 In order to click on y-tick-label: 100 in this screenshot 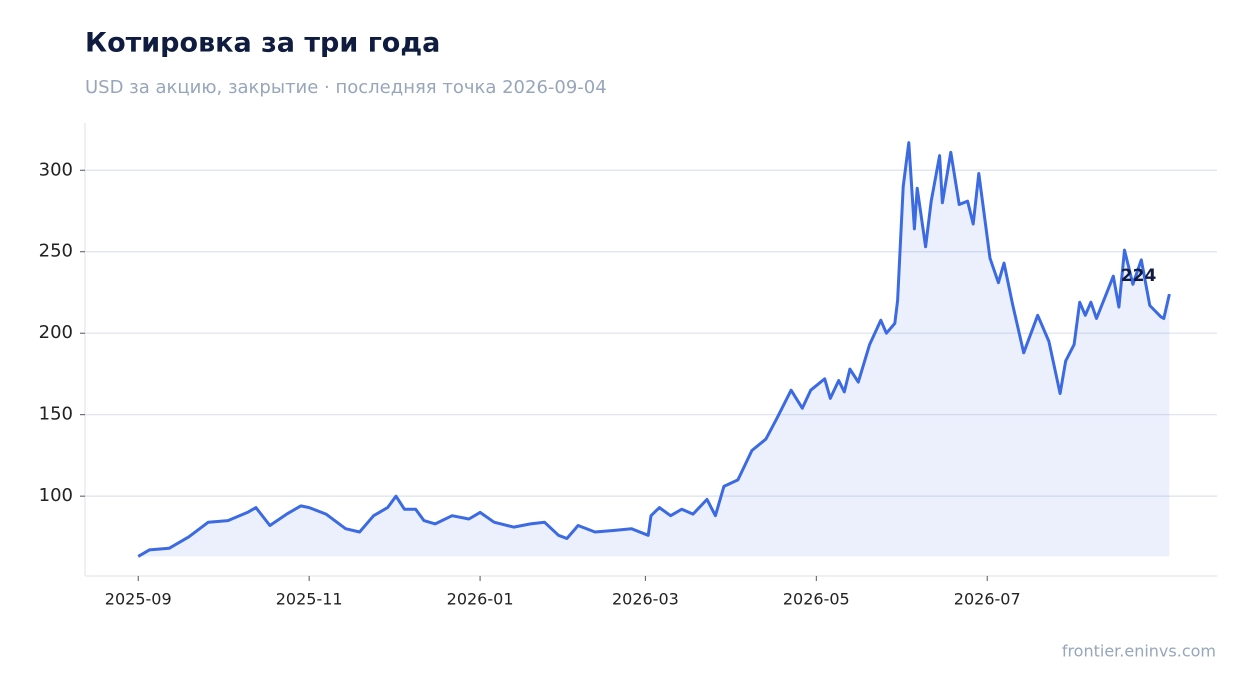, I will do `click(56, 495)`.